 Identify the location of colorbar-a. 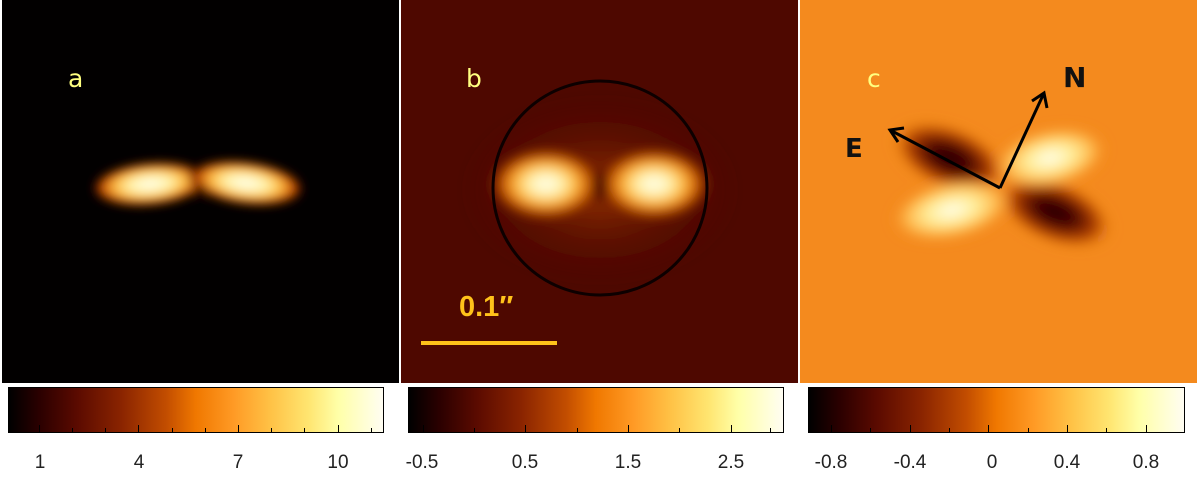
(196, 410).